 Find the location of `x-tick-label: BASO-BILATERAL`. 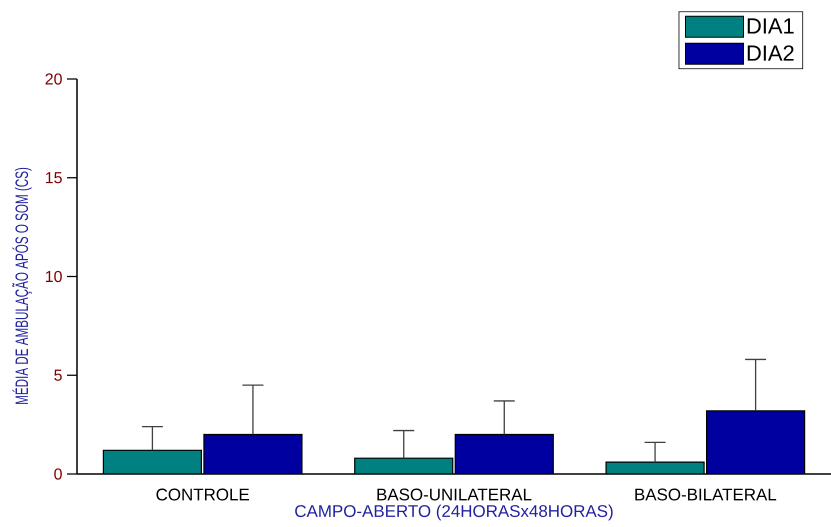

x-tick-label: BASO-BILATERAL is located at coordinates (705, 494).